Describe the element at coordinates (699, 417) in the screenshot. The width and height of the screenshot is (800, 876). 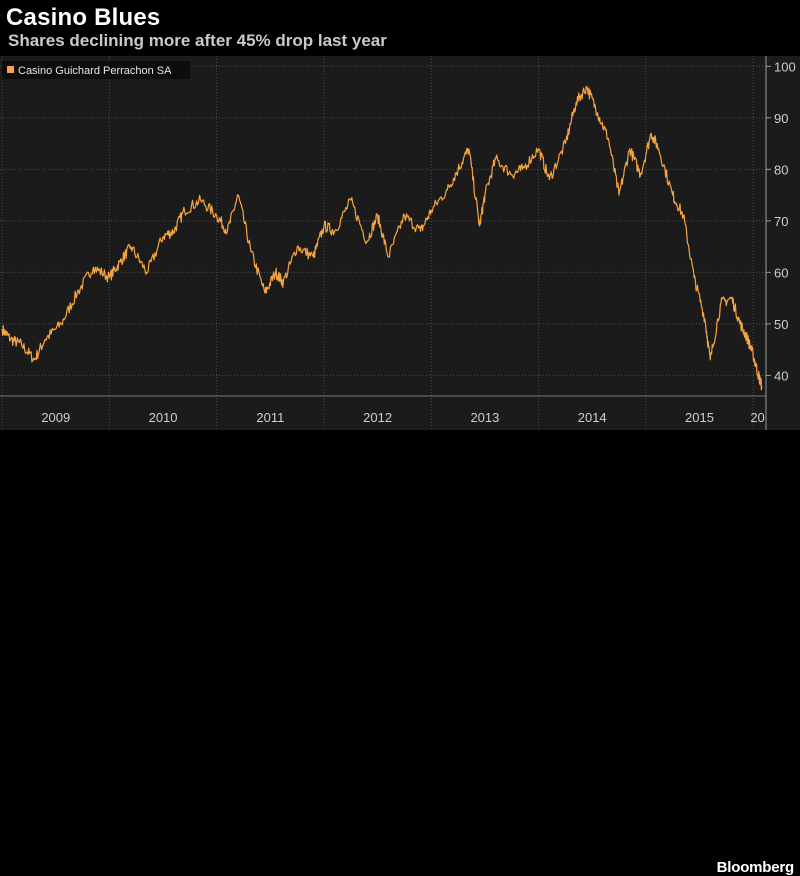
I see `x-tick-label: 2015` at that location.